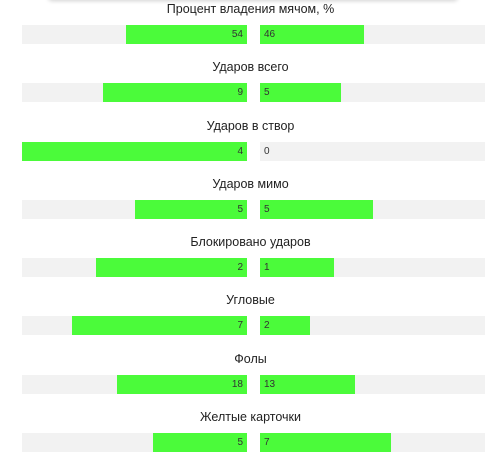 This screenshot has width=501, height=466. Describe the element at coordinates (250, 204) in the screenshot. I see `stat-row-shots-off-target: Ударов мимо 5 5` at that location.